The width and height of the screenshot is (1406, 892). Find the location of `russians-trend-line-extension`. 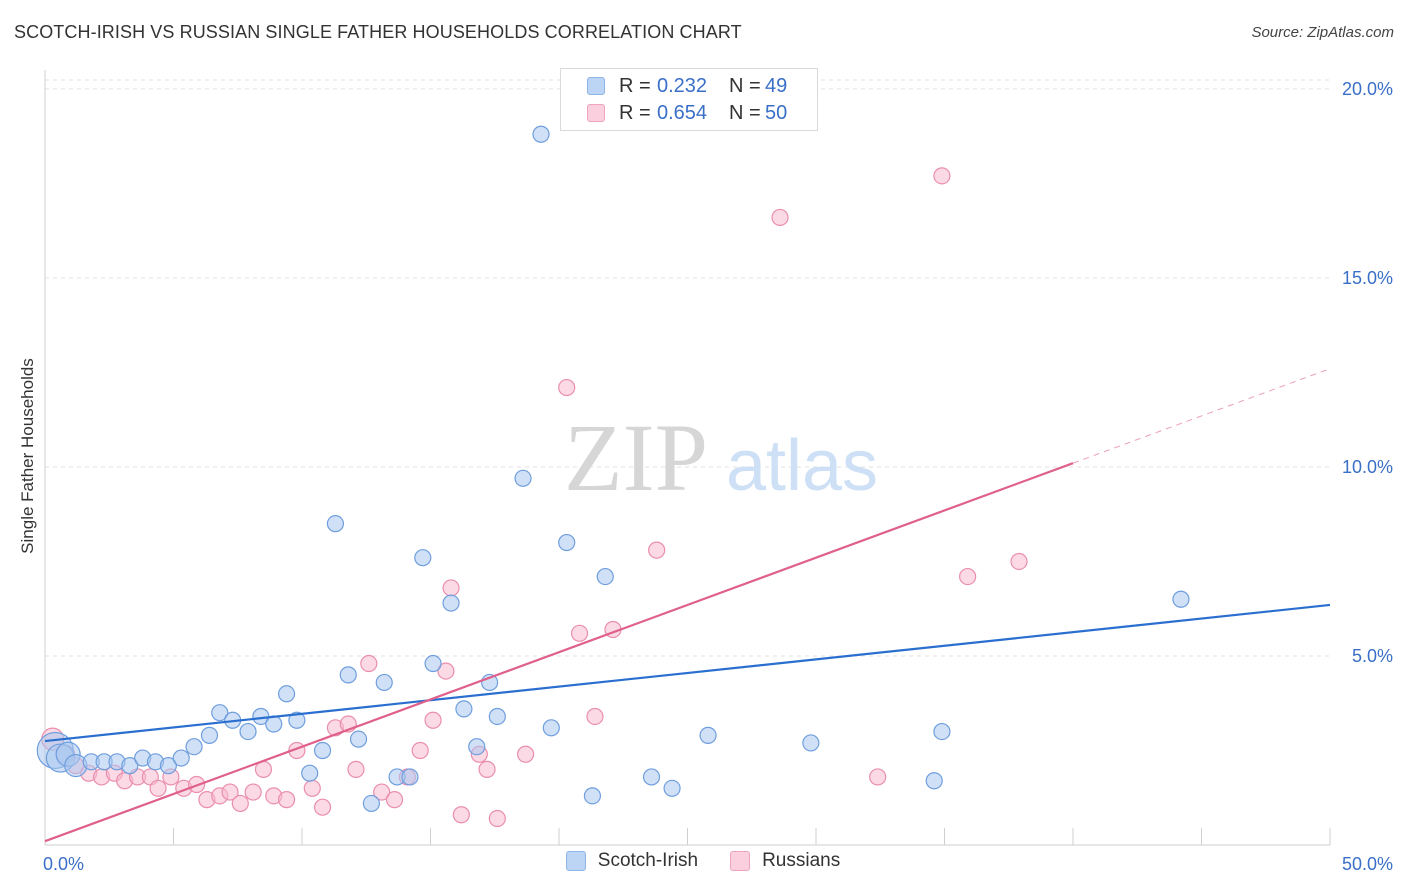

russians-trend-line-extension is located at coordinates (1201, 416).